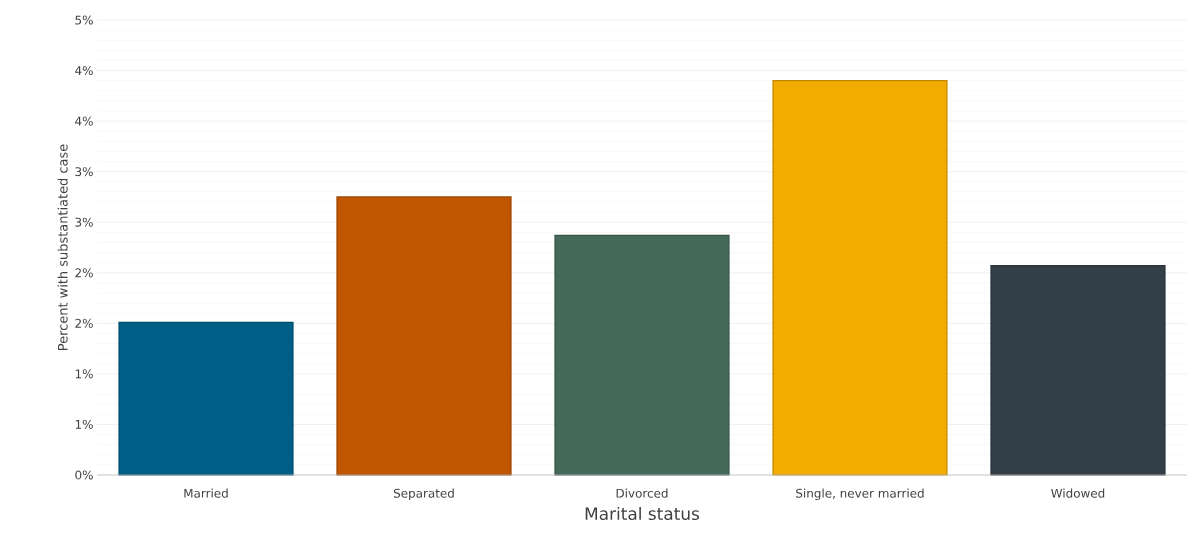  What do you see at coordinates (84, 475) in the screenshot?
I see `y-tick-label: 0%` at bounding box center [84, 475].